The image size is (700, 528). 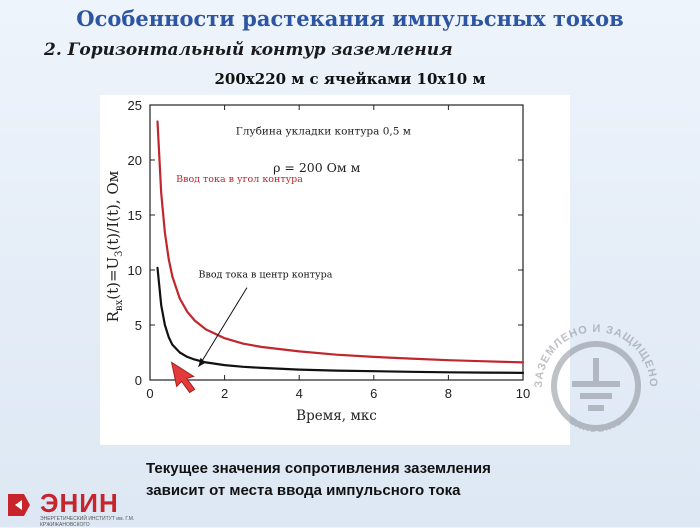 What do you see at coordinates (135, 105) in the screenshot?
I see `y-tick-label: 25` at bounding box center [135, 105].